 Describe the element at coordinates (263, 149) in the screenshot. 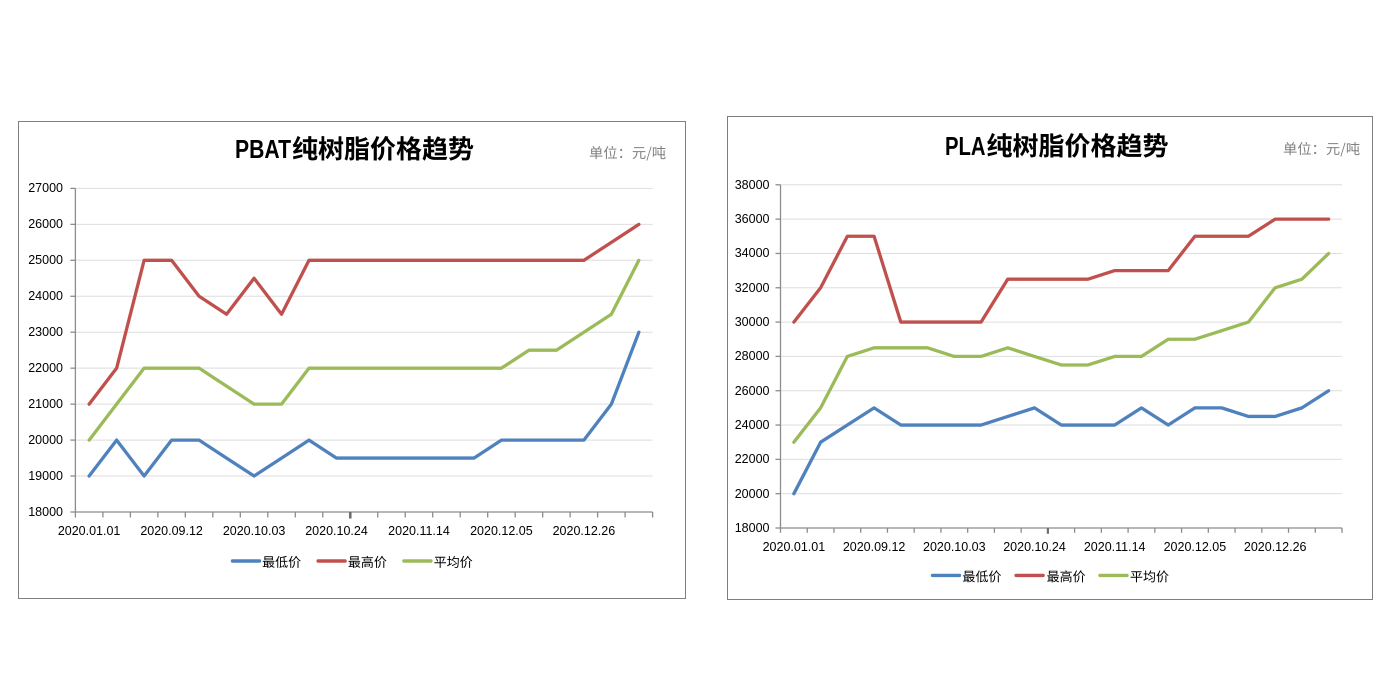

I see `svg-text: PBAT` at that location.